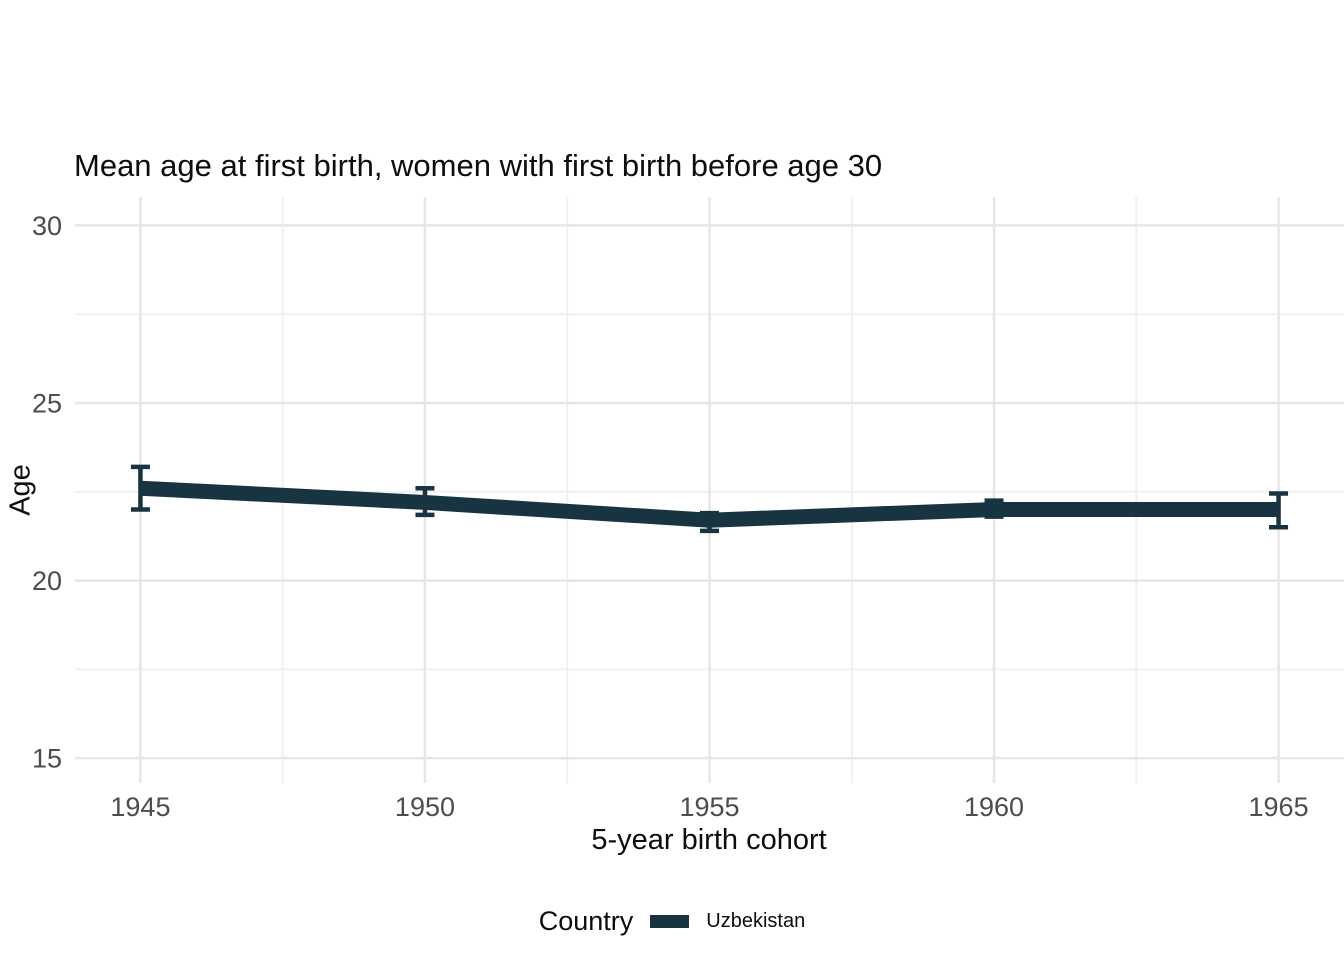 This screenshot has width=1344, height=960. I want to click on x-tick-label: 1945, so click(140, 807).